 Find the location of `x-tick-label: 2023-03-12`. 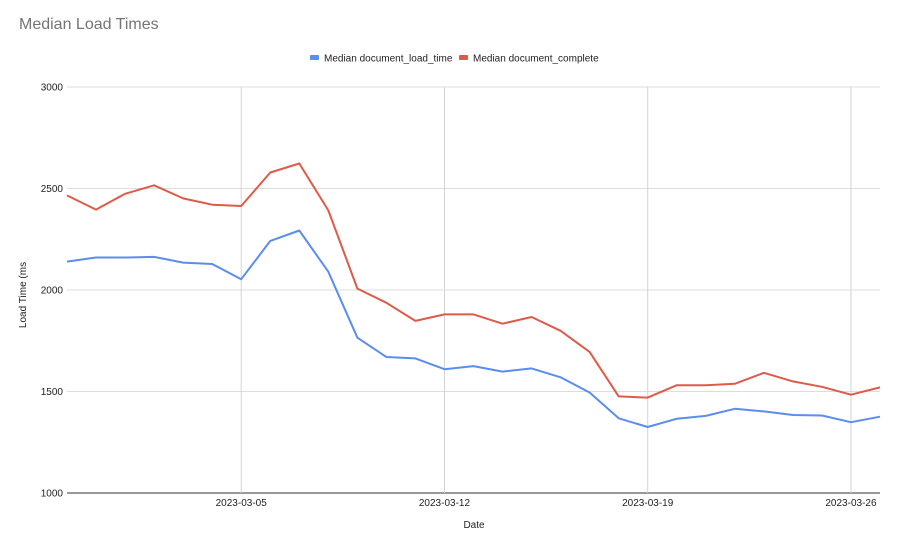

x-tick-label: 2023-03-12 is located at coordinates (445, 503).